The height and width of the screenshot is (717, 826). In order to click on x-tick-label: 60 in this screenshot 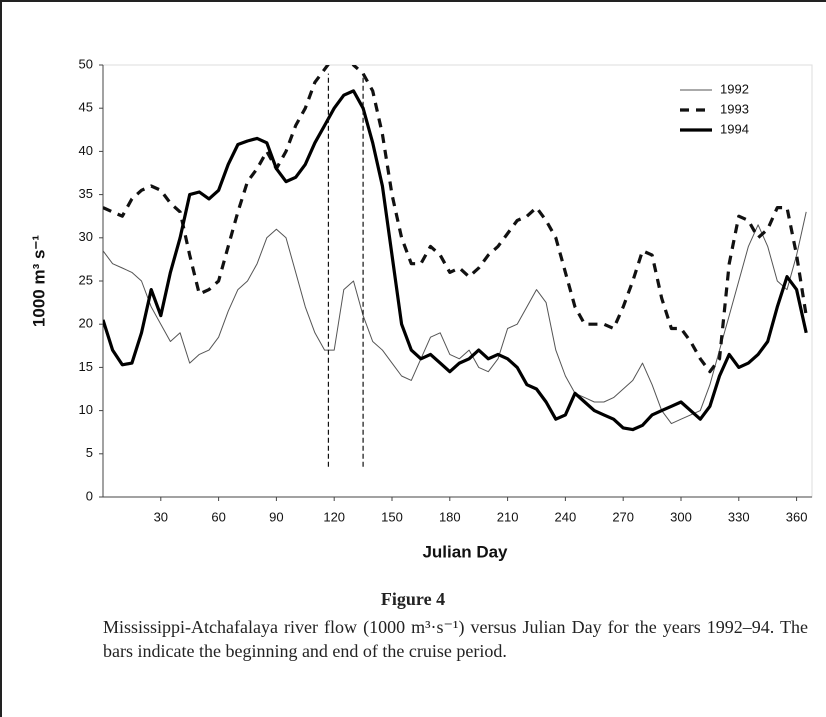, I will do `click(218, 516)`.